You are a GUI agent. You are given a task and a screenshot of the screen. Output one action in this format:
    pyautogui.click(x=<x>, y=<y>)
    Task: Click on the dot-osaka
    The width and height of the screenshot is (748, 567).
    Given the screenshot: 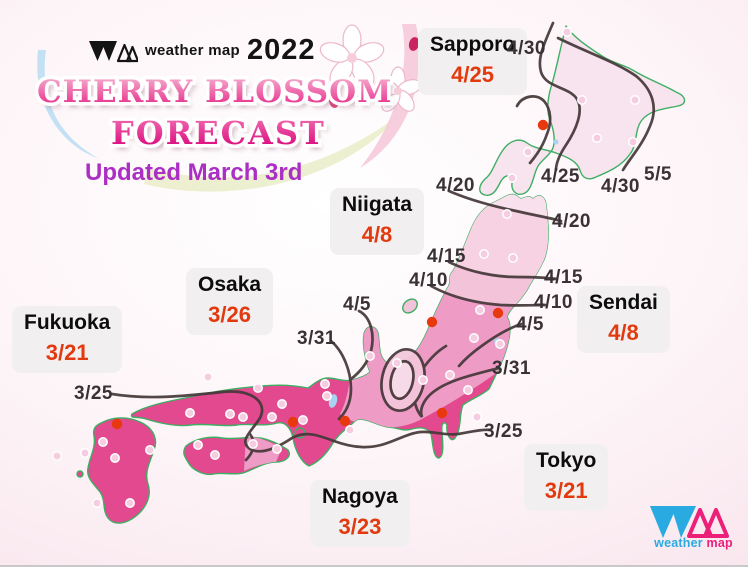 What is the action you would take?
    pyautogui.click(x=293, y=422)
    